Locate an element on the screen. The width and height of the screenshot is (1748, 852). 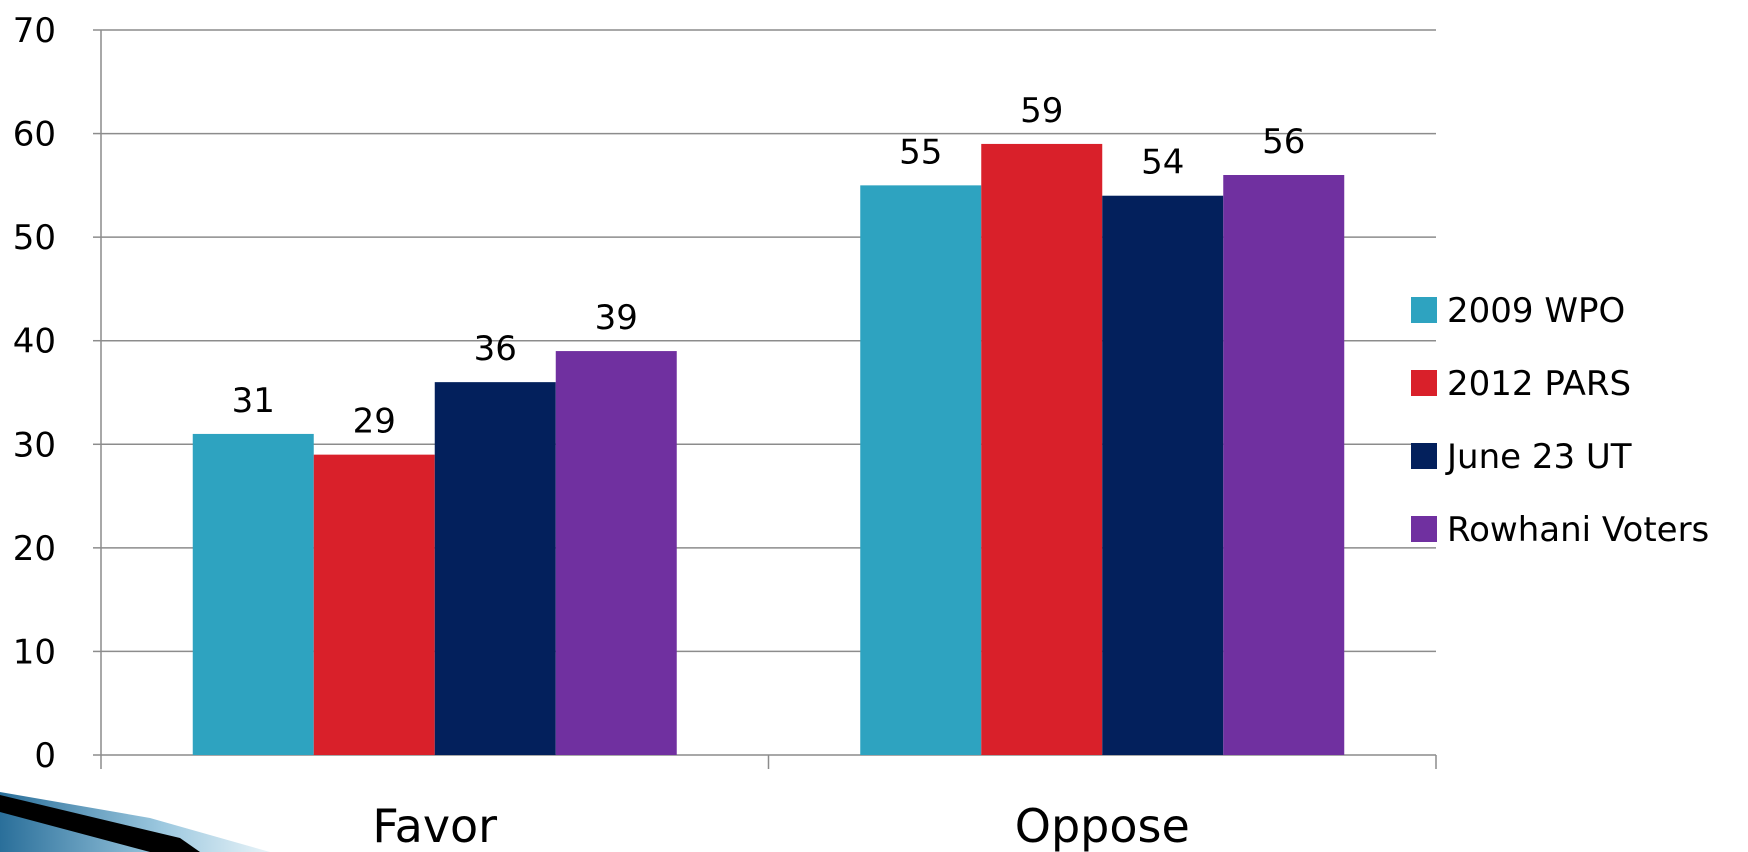
corner-decoration-dark is located at coordinates (100, 823).